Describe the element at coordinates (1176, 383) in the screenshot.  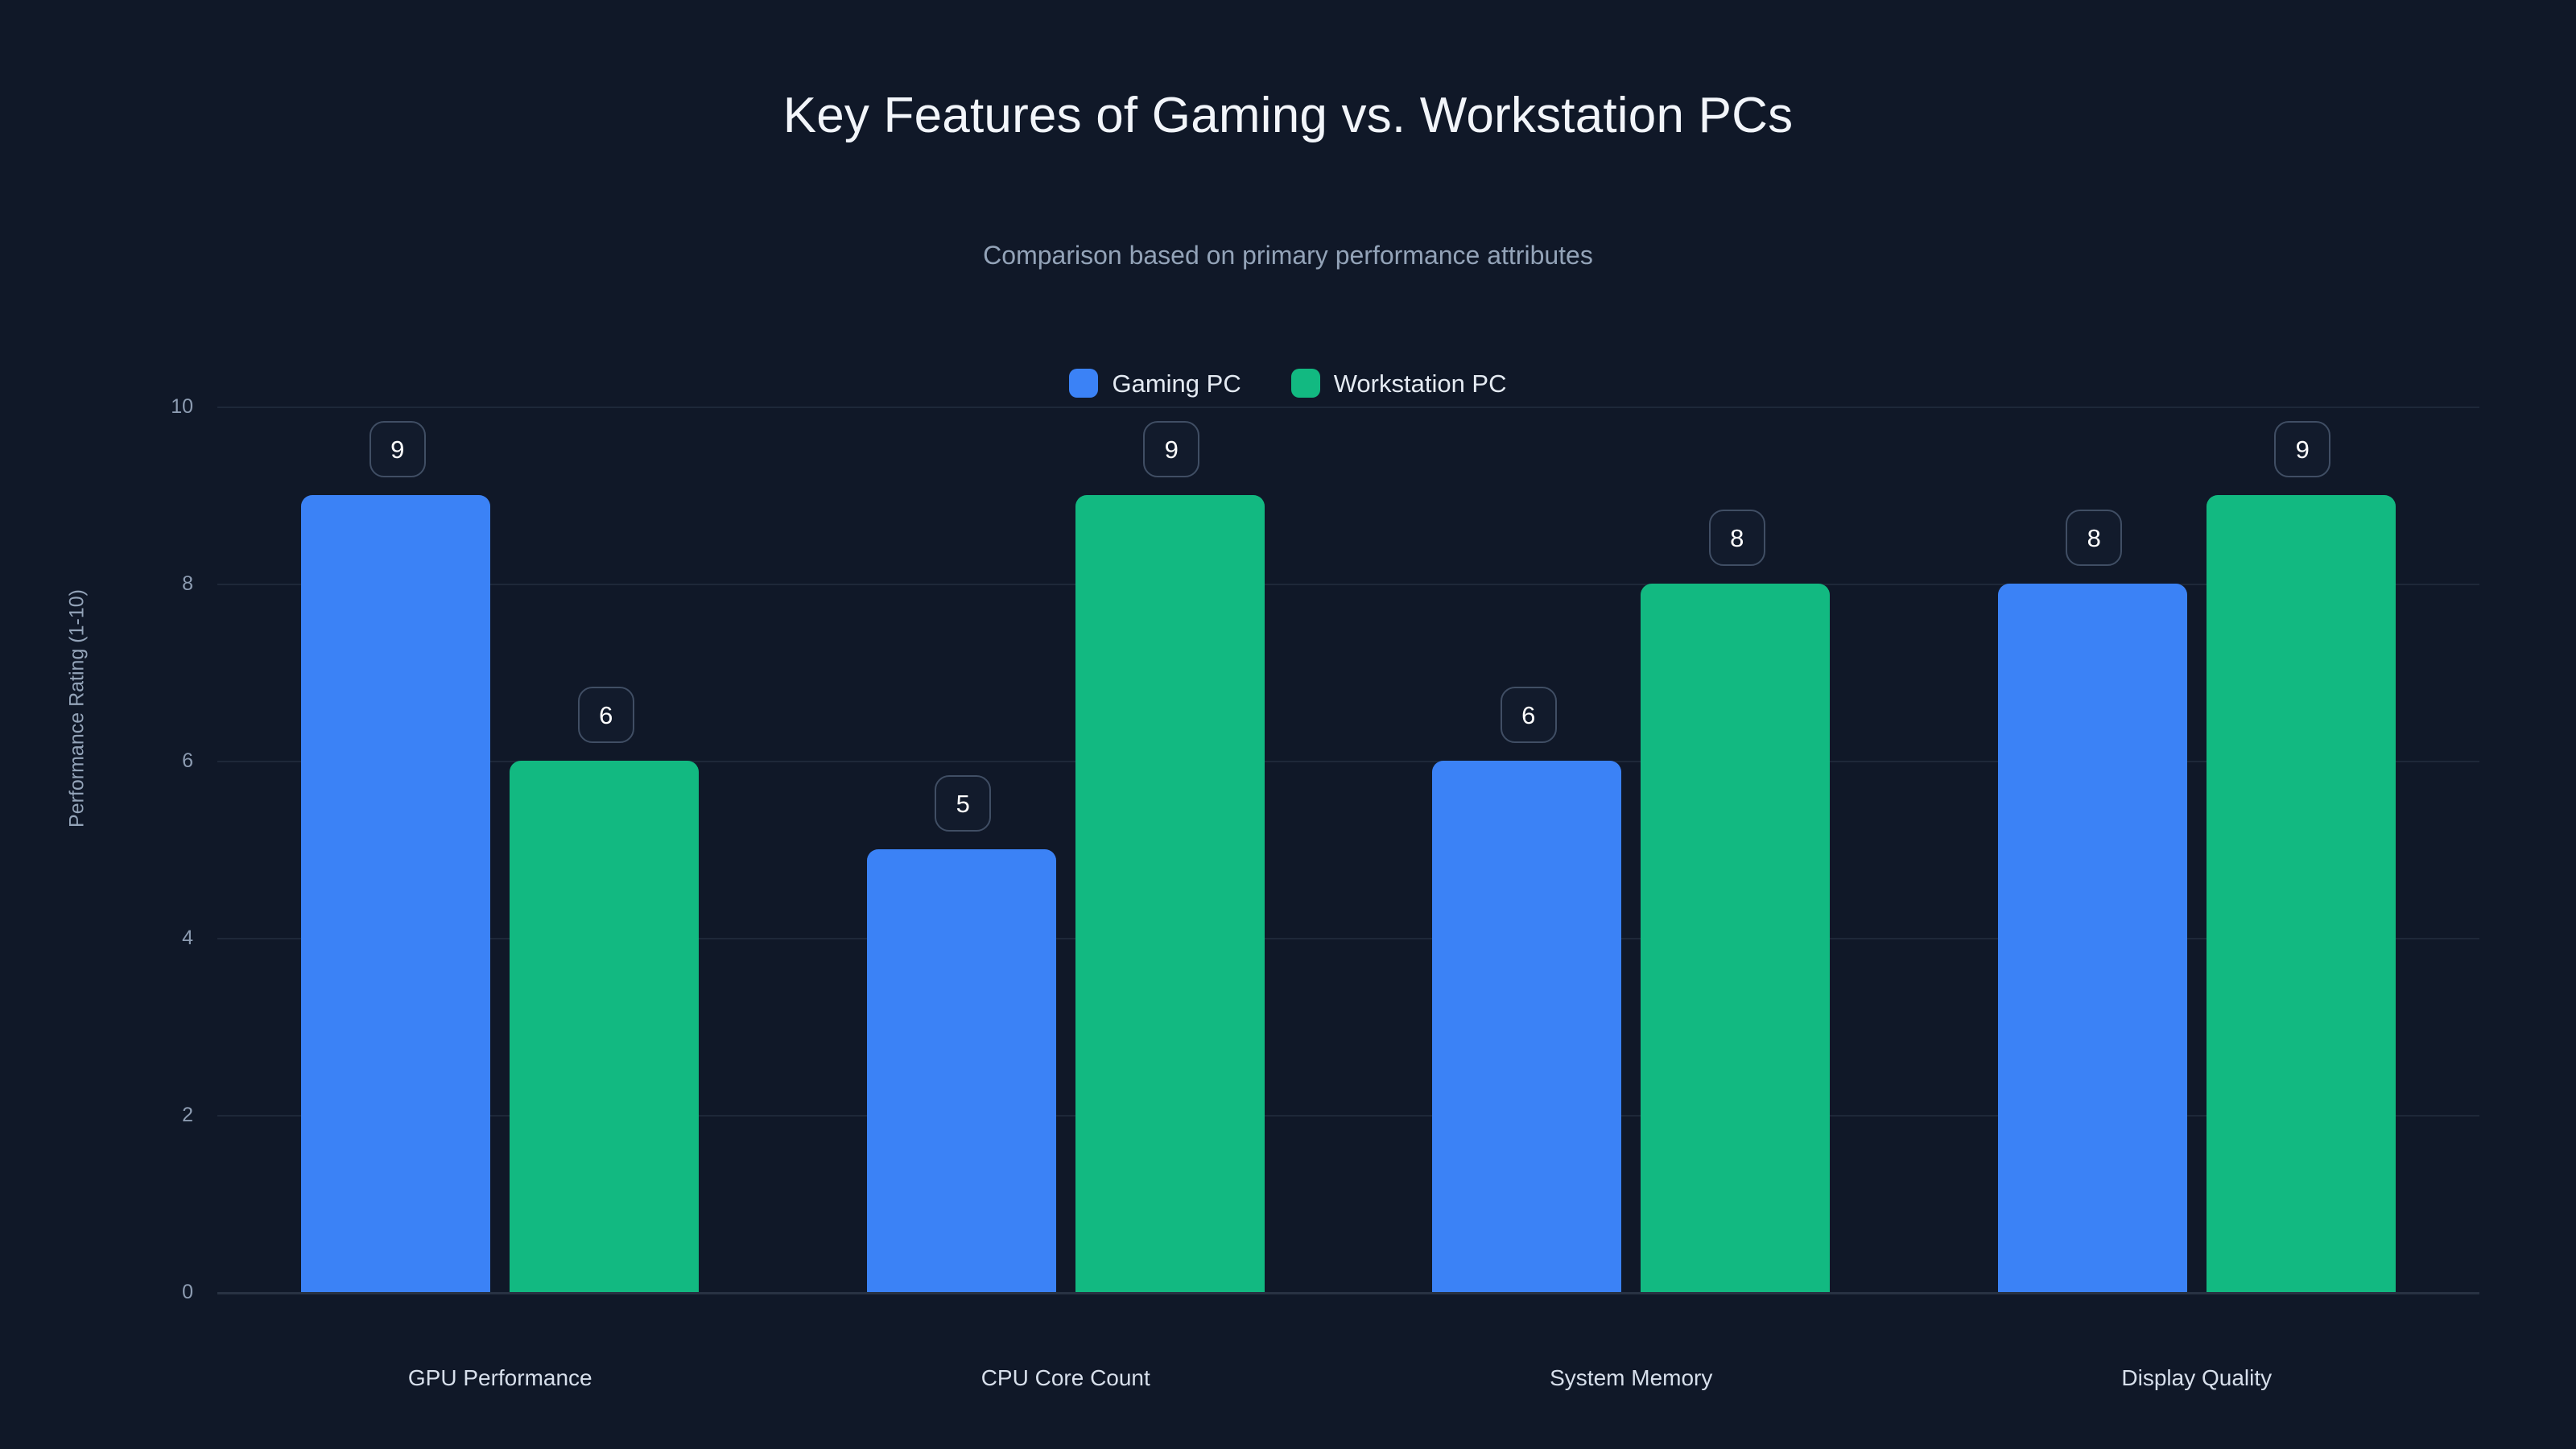
I see `legend-label: Gaming PC` at that location.